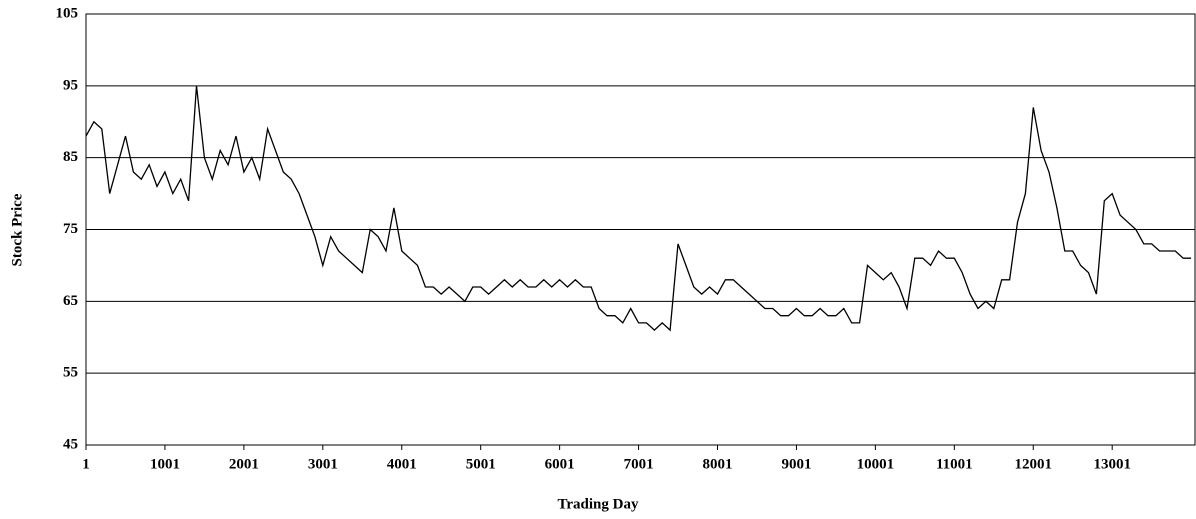 The image size is (1196, 519). Describe the element at coordinates (244, 464) in the screenshot. I see `x-tick-label: 2001` at that location.